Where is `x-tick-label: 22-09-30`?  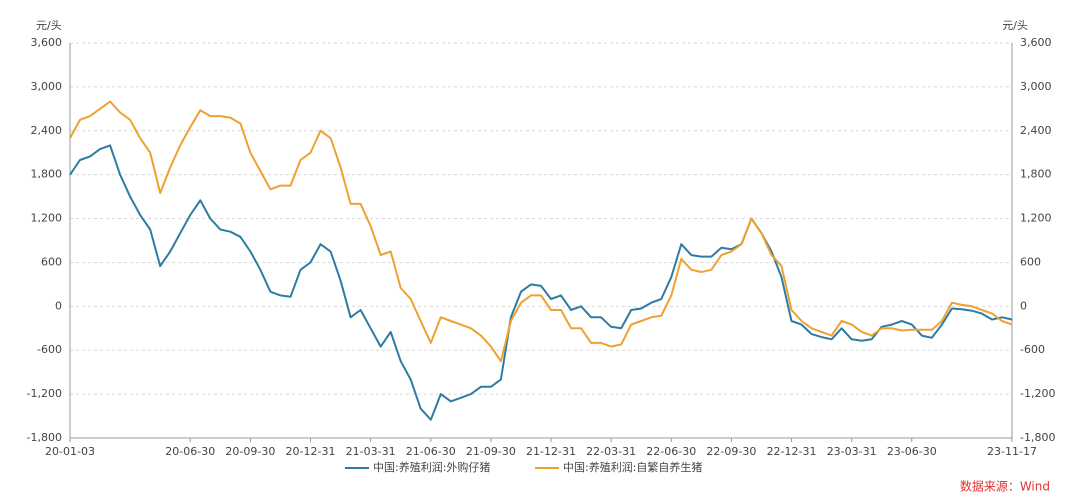
x-tick-label: 22-09-30 is located at coordinates (731, 451).